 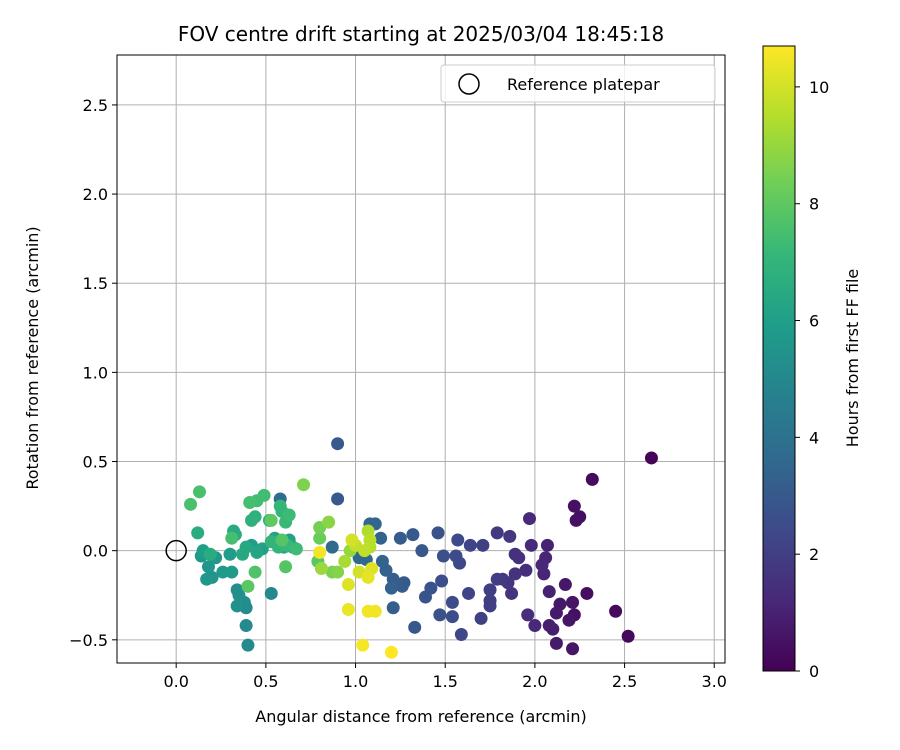 I want to click on legend: Reference platepar, so click(x=578, y=83).